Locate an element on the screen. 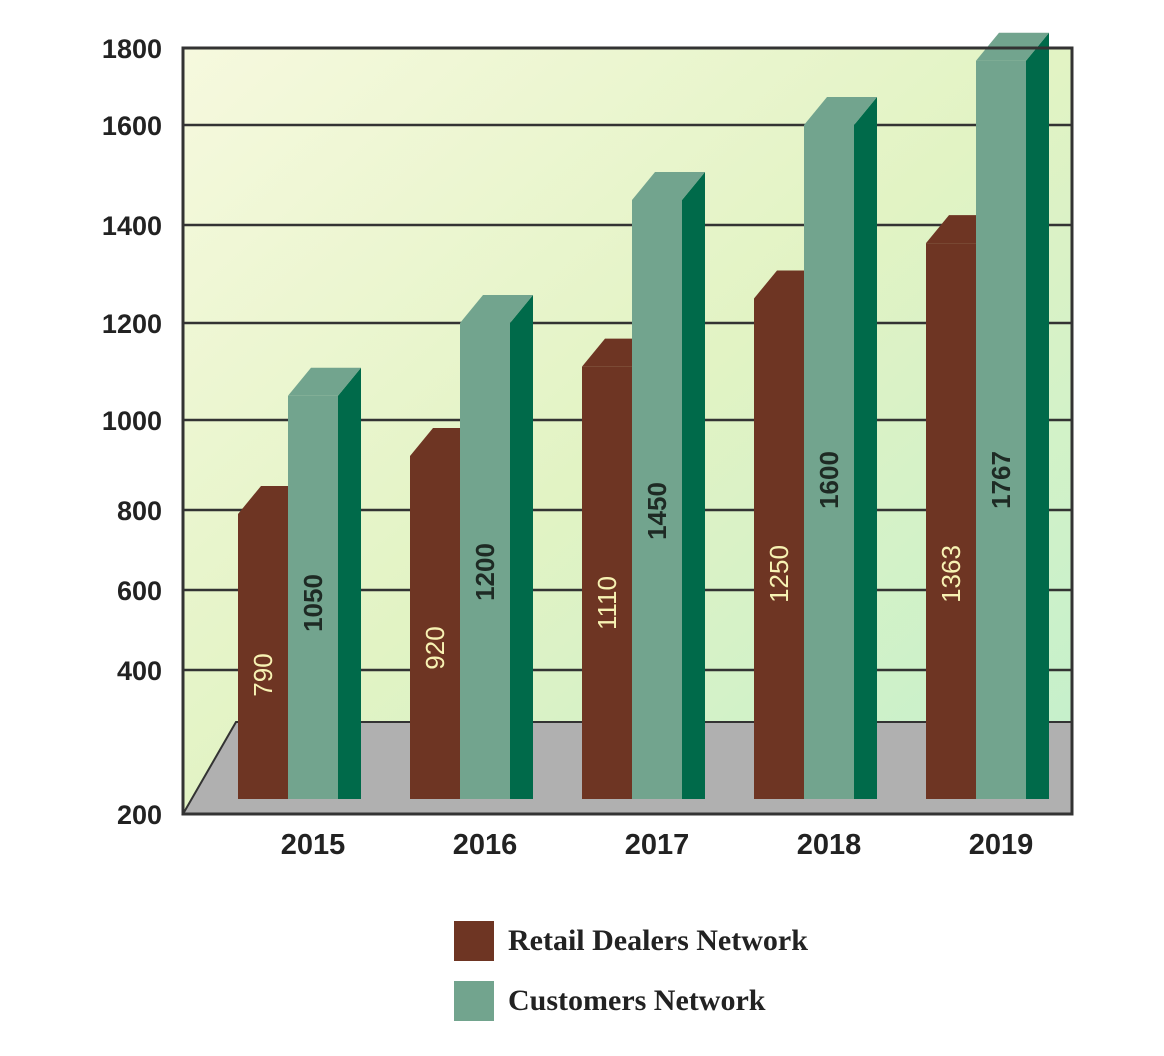  y-axis-labels: 200 400 600 800 1000 1200 1400 1600 1800 is located at coordinates (132, 432).